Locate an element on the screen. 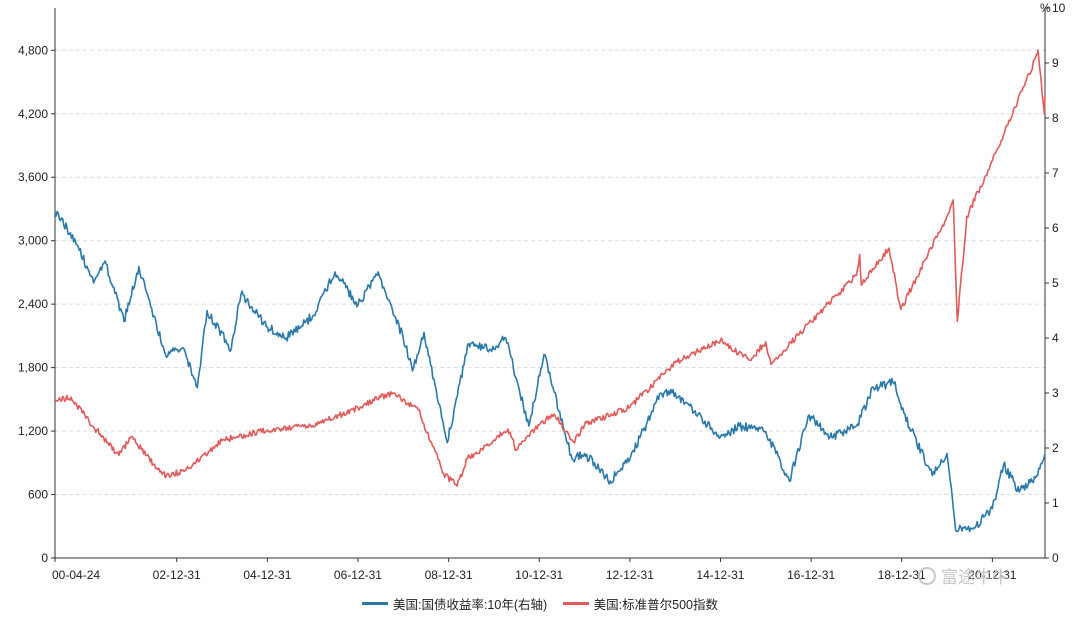 The height and width of the screenshot is (618, 1080). legend-item-yield: 美国:国债收益率:10年(右轴) is located at coordinates (454, 603).